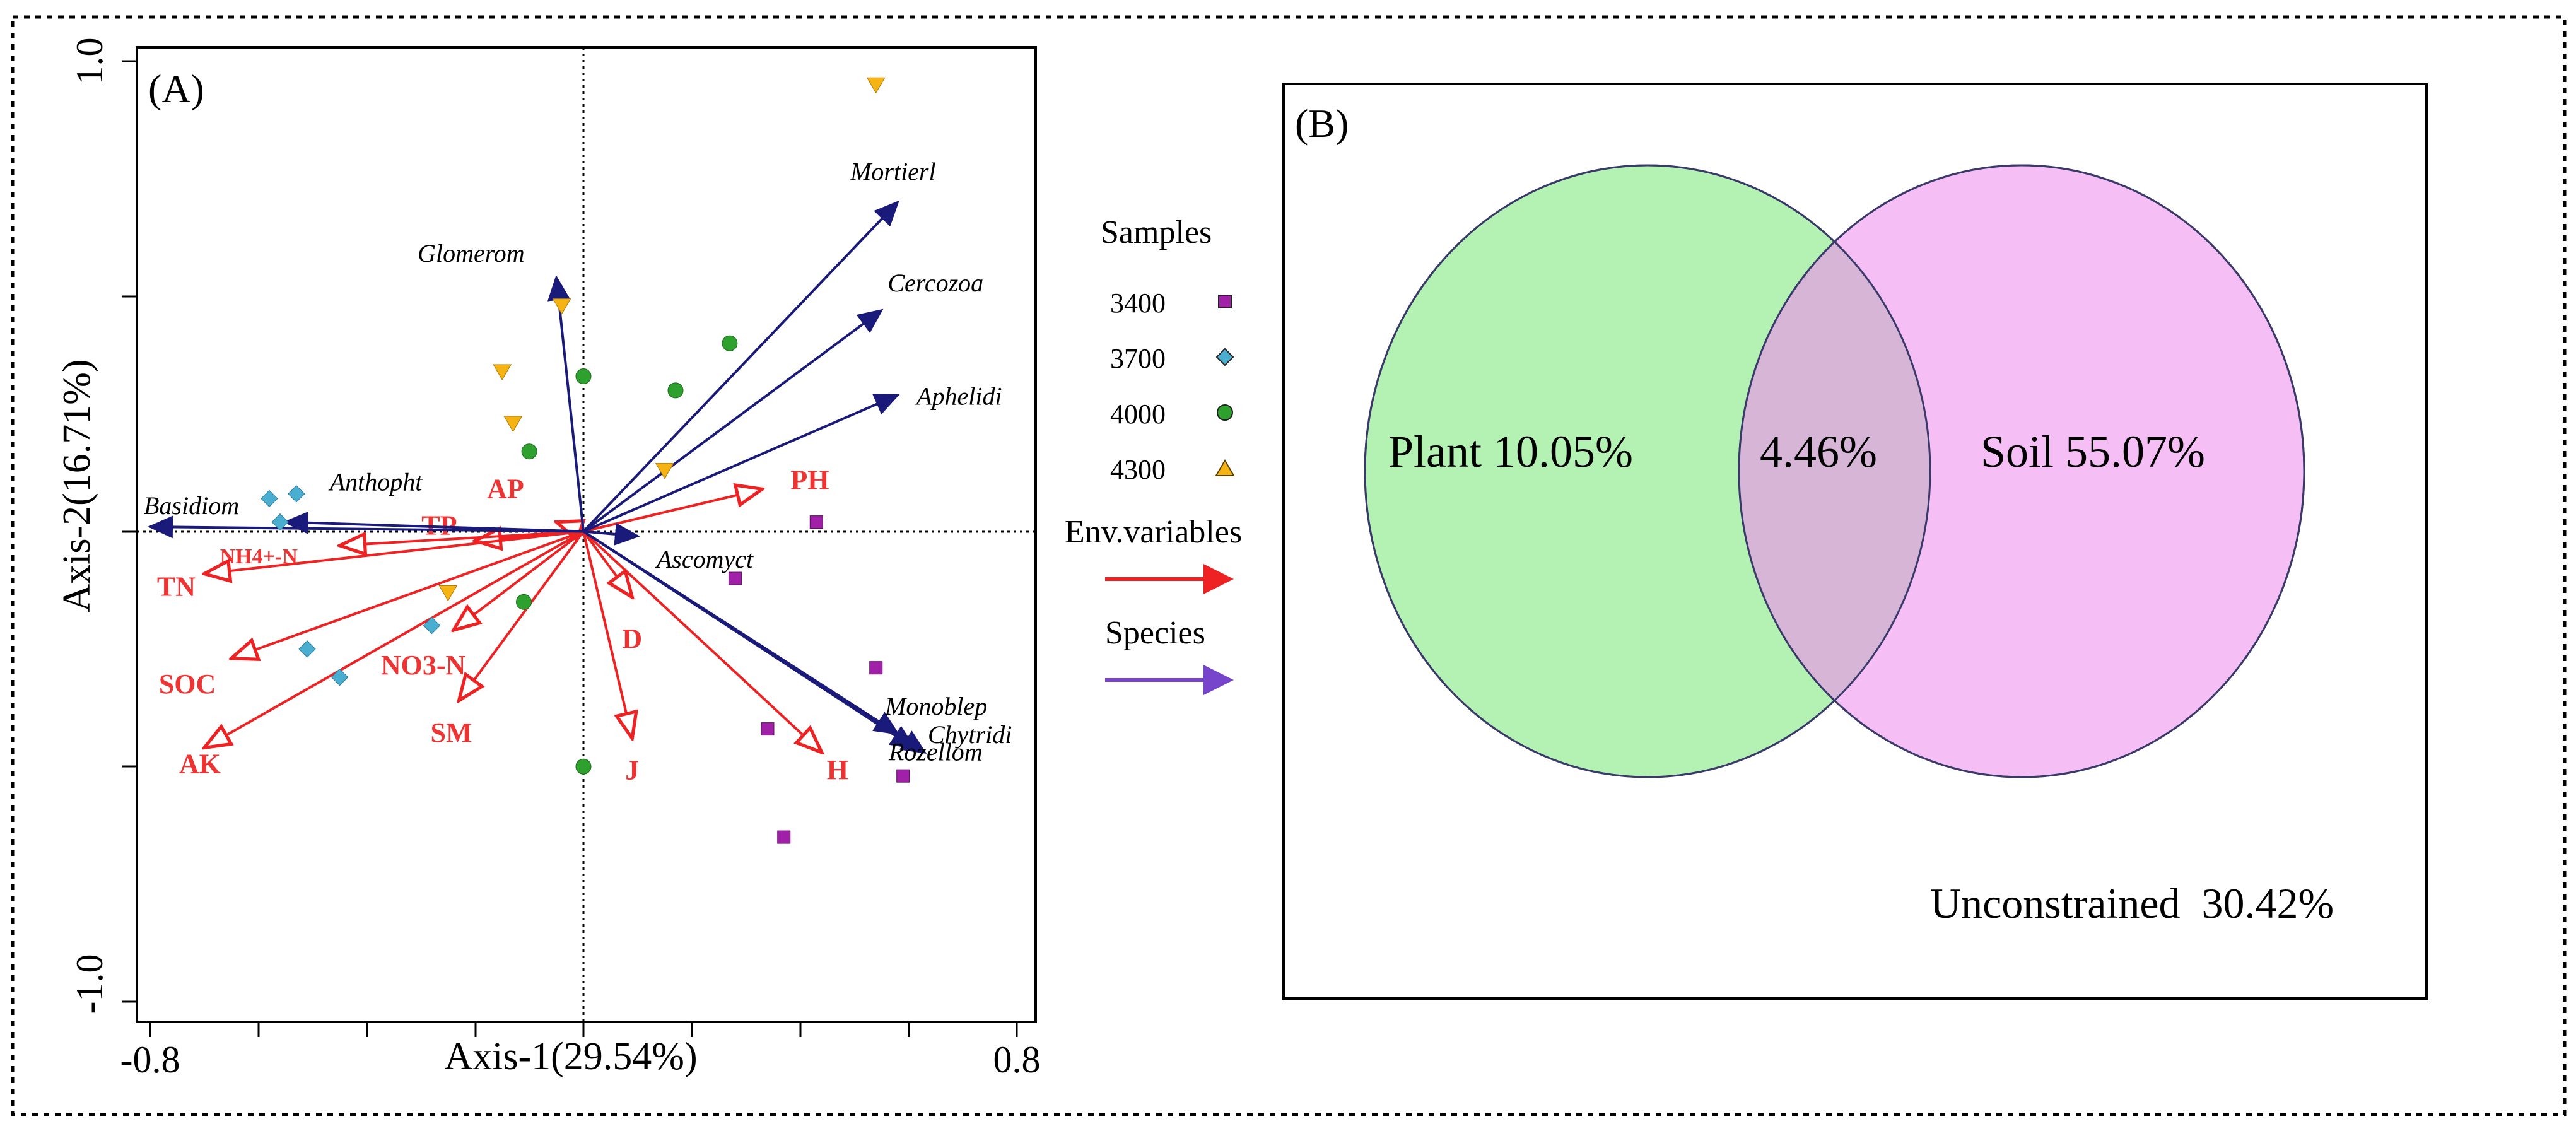 The height and width of the screenshot is (1131, 2576). What do you see at coordinates (607, 635) in the screenshot?
I see `env-vector-j` at bounding box center [607, 635].